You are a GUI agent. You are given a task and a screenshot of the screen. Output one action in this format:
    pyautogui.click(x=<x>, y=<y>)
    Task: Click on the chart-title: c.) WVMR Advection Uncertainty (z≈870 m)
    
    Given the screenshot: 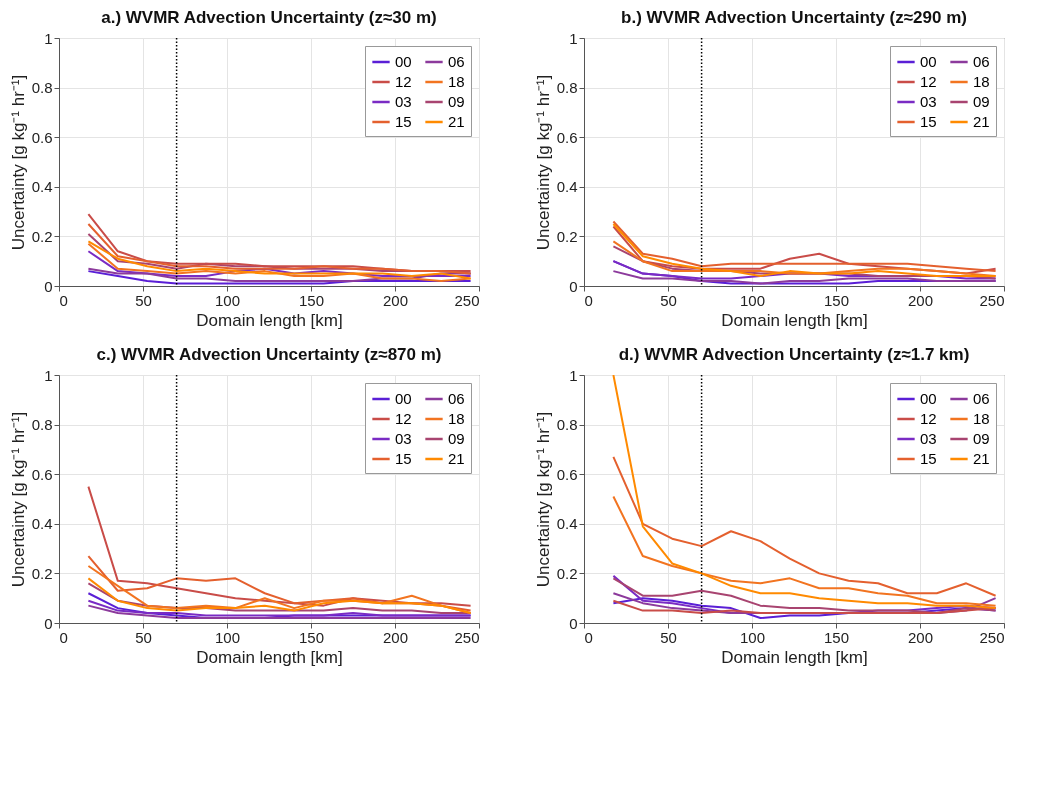 What is the action you would take?
    pyautogui.click(x=269, y=354)
    